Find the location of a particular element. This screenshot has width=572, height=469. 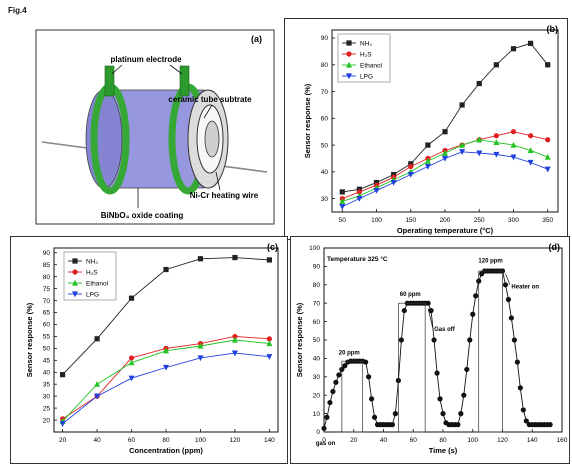

y-tick-label: 55 is located at coordinates (47, 337).